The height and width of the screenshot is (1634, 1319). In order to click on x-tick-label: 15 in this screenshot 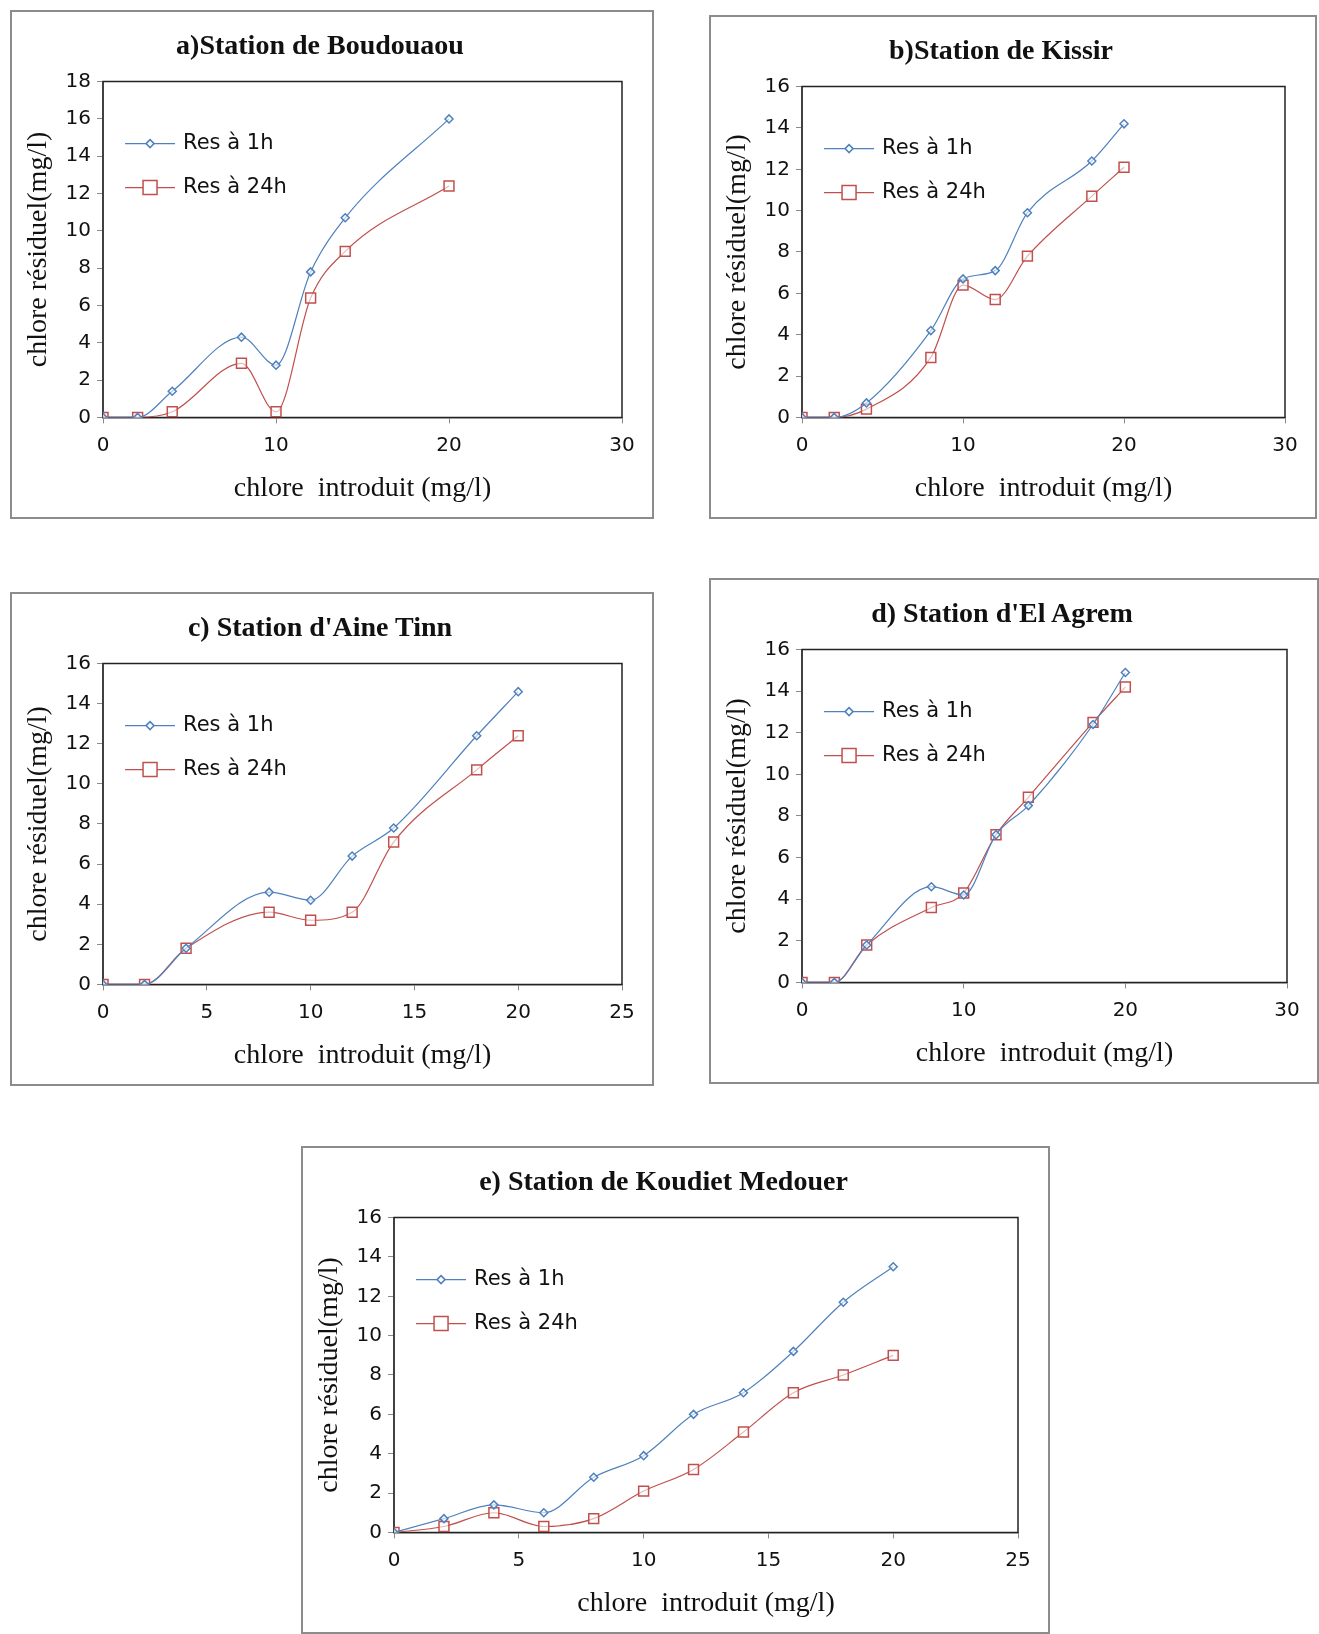, I will do `click(414, 1010)`.